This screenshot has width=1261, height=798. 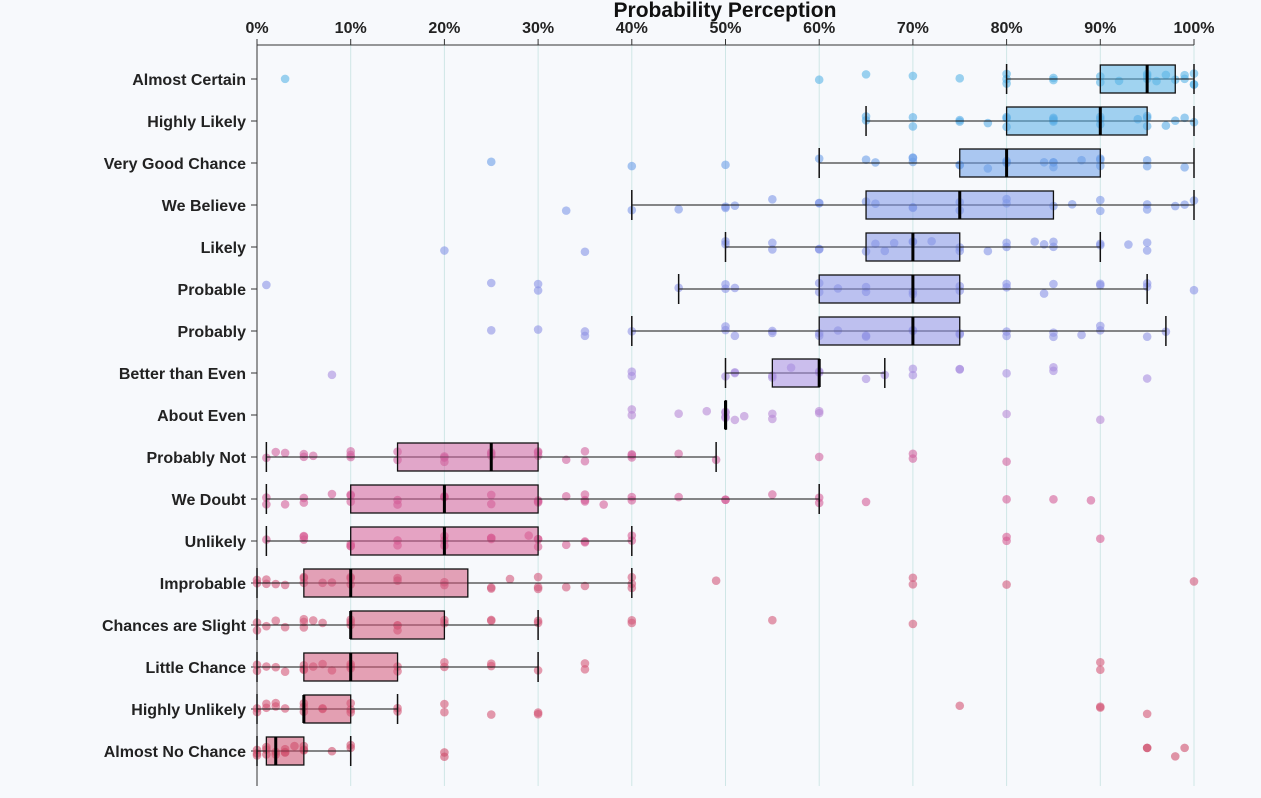 What do you see at coordinates (729, 28) in the screenshot?
I see `x-tick-labels: 0% 10% 20% 30% 40% 50% 60% 70% 80% 90% 100%` at bounding box center [729, 28].